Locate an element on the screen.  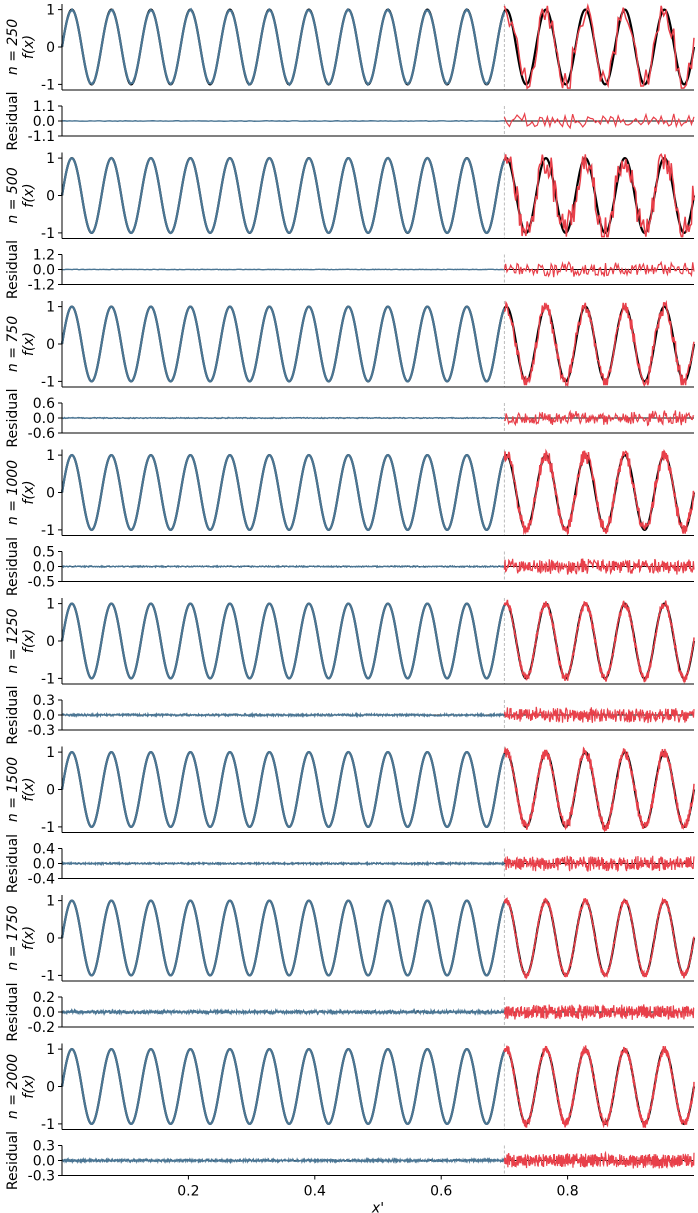
panel-250: 1 0 -1 n = 250 f(x) 1.10.0-1.1 Residual is located at coordinates (350, 76).